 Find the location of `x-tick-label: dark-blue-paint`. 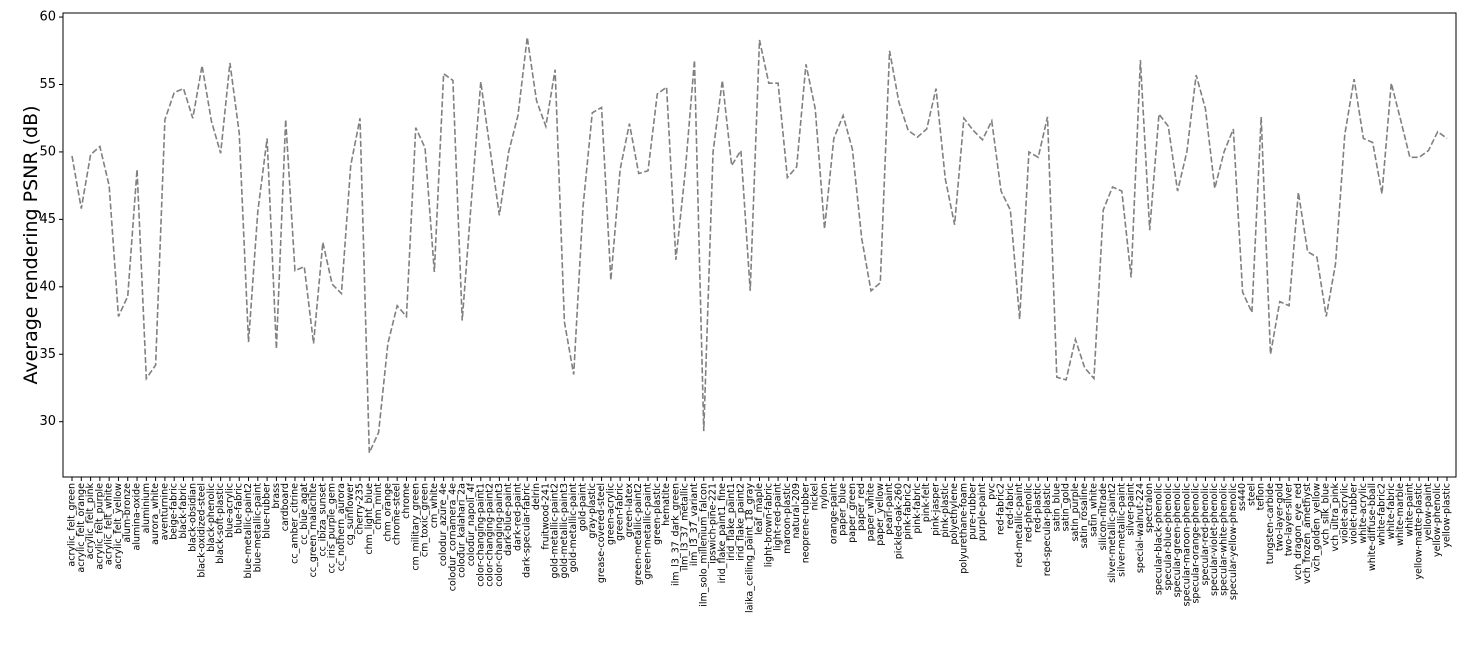

x-tick-label: dark-blue-paint is located at coordinates (508, 519).